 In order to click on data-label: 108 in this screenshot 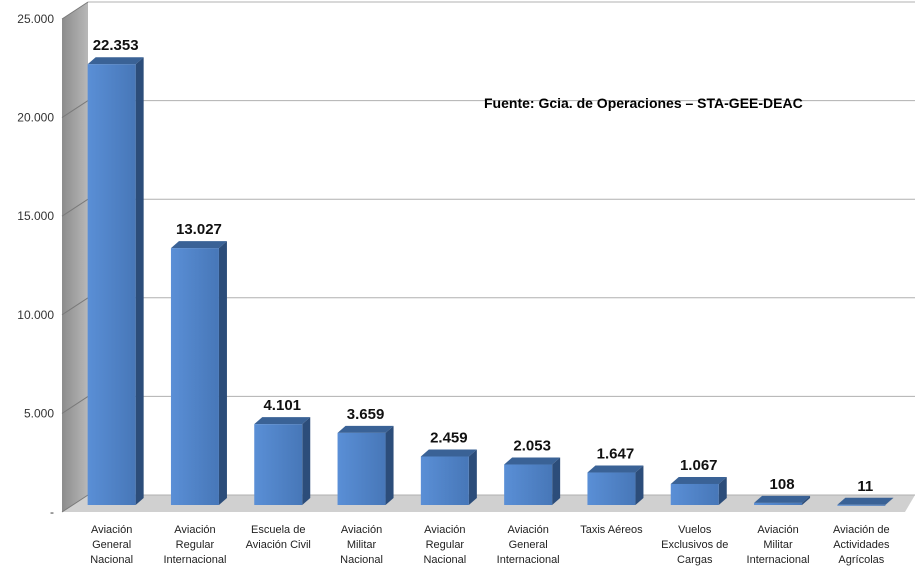, I will do `click(782, 484)`.